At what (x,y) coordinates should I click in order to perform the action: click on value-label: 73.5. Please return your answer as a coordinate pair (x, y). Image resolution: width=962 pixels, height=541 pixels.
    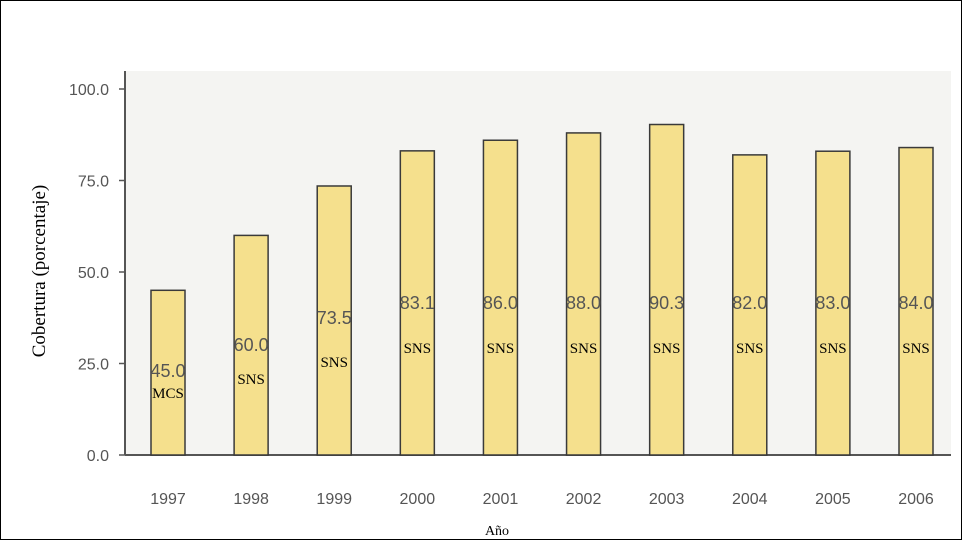
    Looking at the image, I should click on (334, 318).